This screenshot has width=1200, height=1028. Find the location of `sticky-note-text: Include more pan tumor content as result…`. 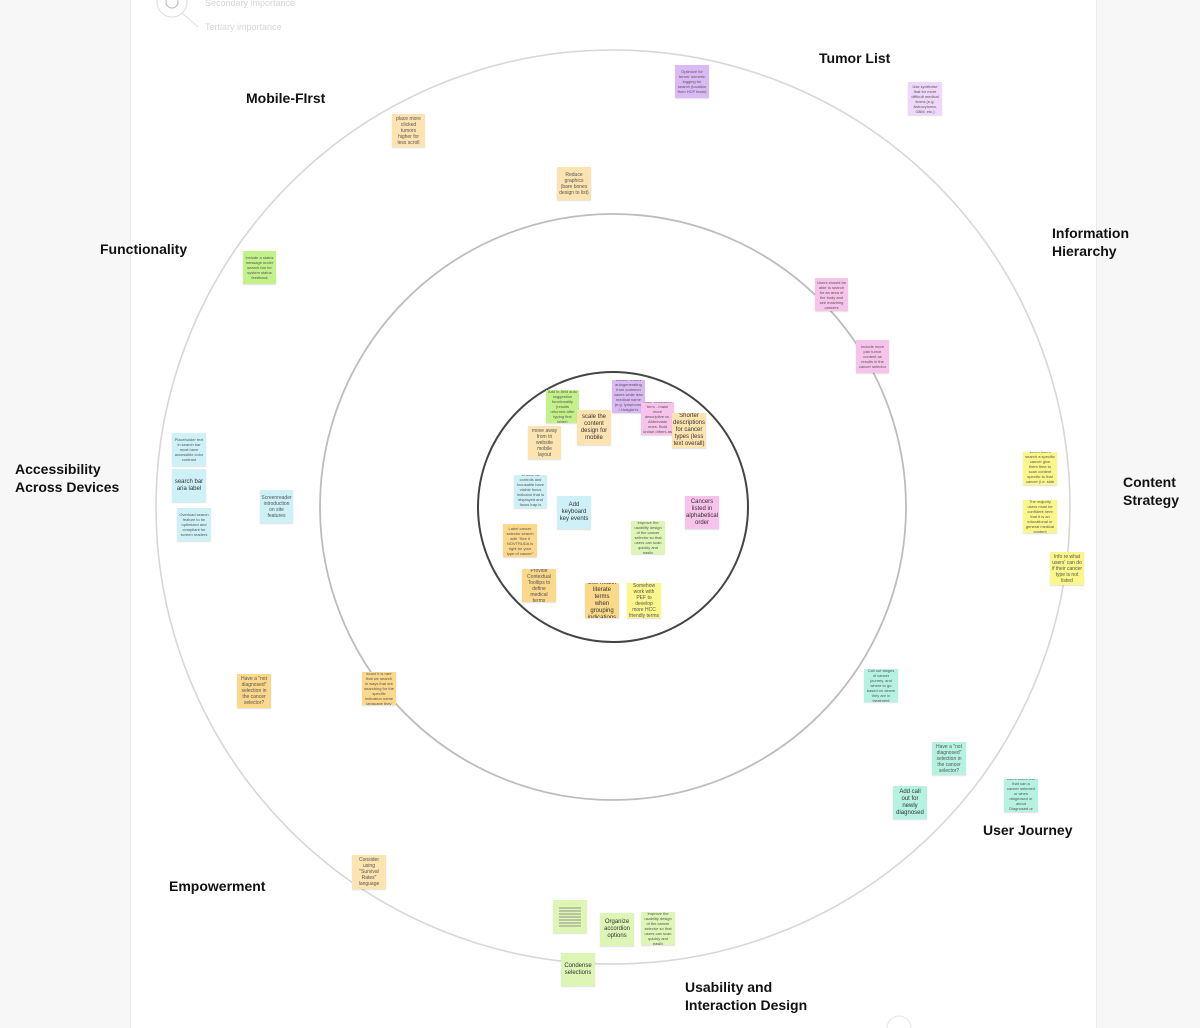

sticky-note-text: Include more pan tumor content as result… is located at coordinates (872, 356).